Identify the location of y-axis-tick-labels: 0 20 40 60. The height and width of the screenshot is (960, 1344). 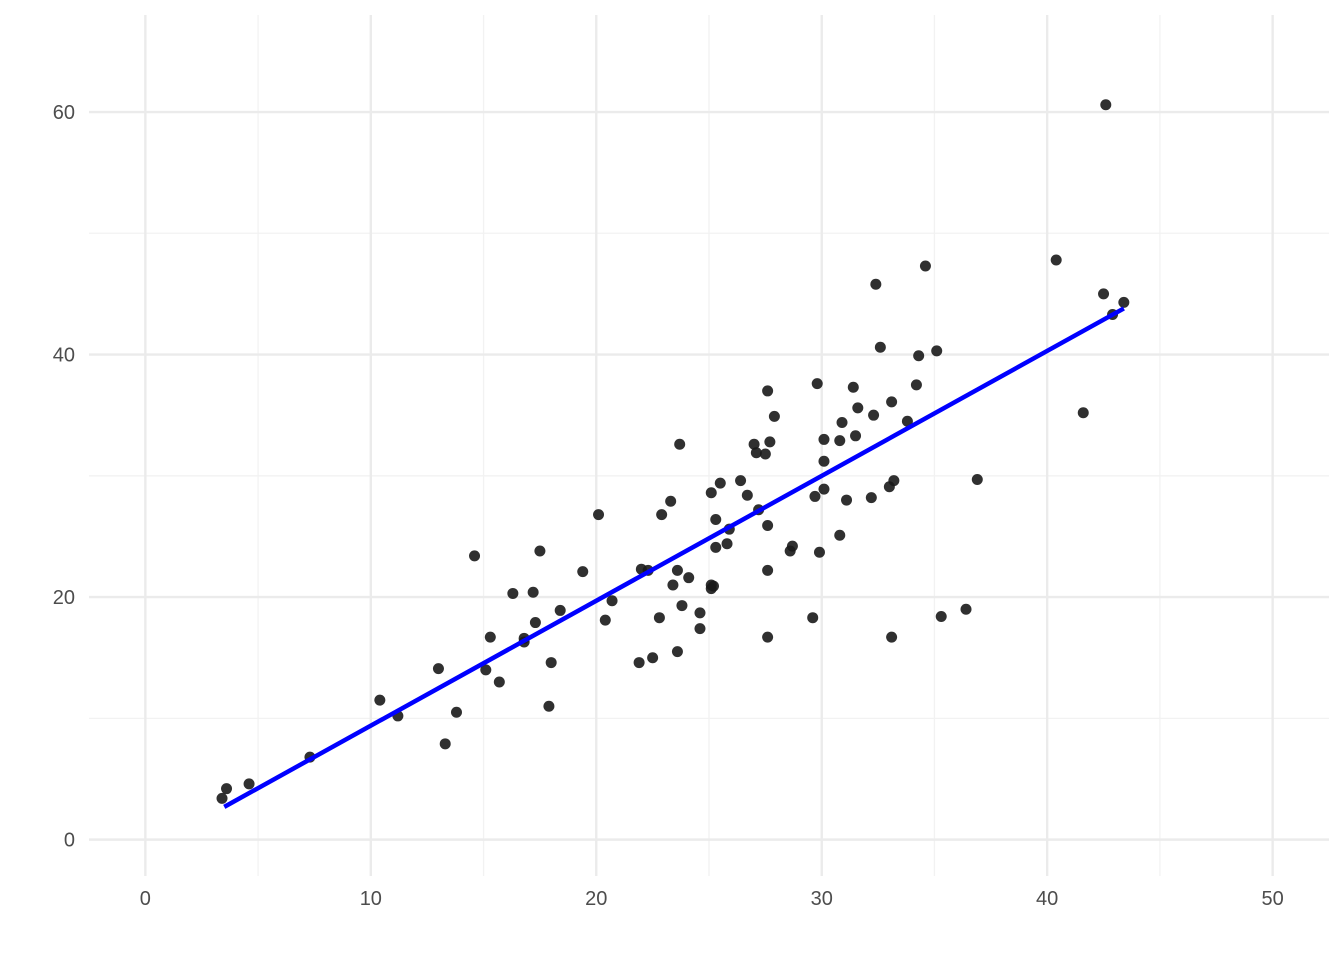
(64, 477).